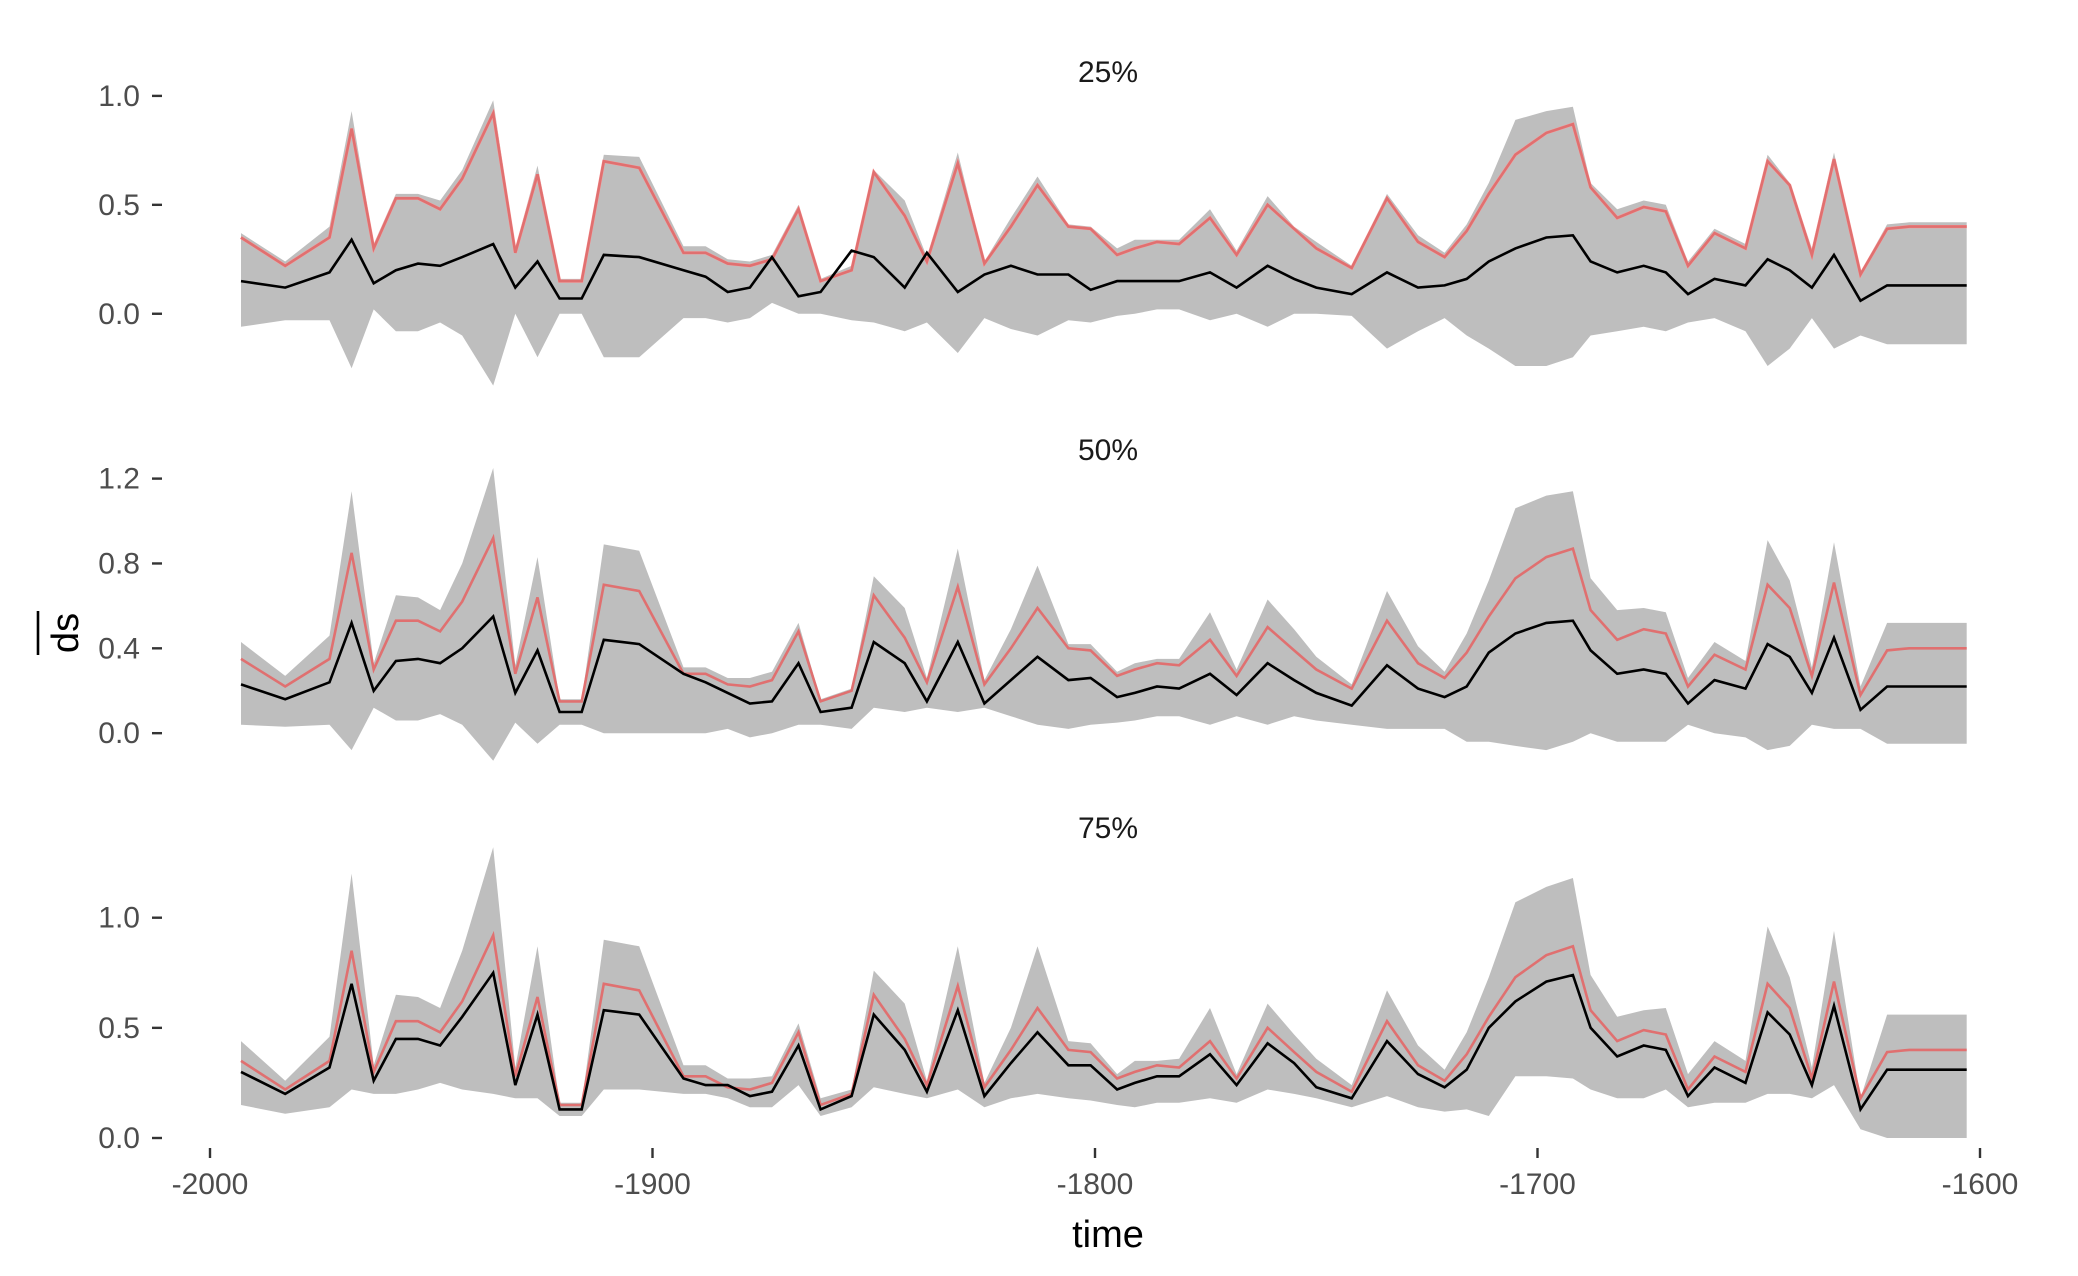  Describe the element at coordinates (1108, 1235) in the screenshot. I see `x-axis-title: time` at that location.